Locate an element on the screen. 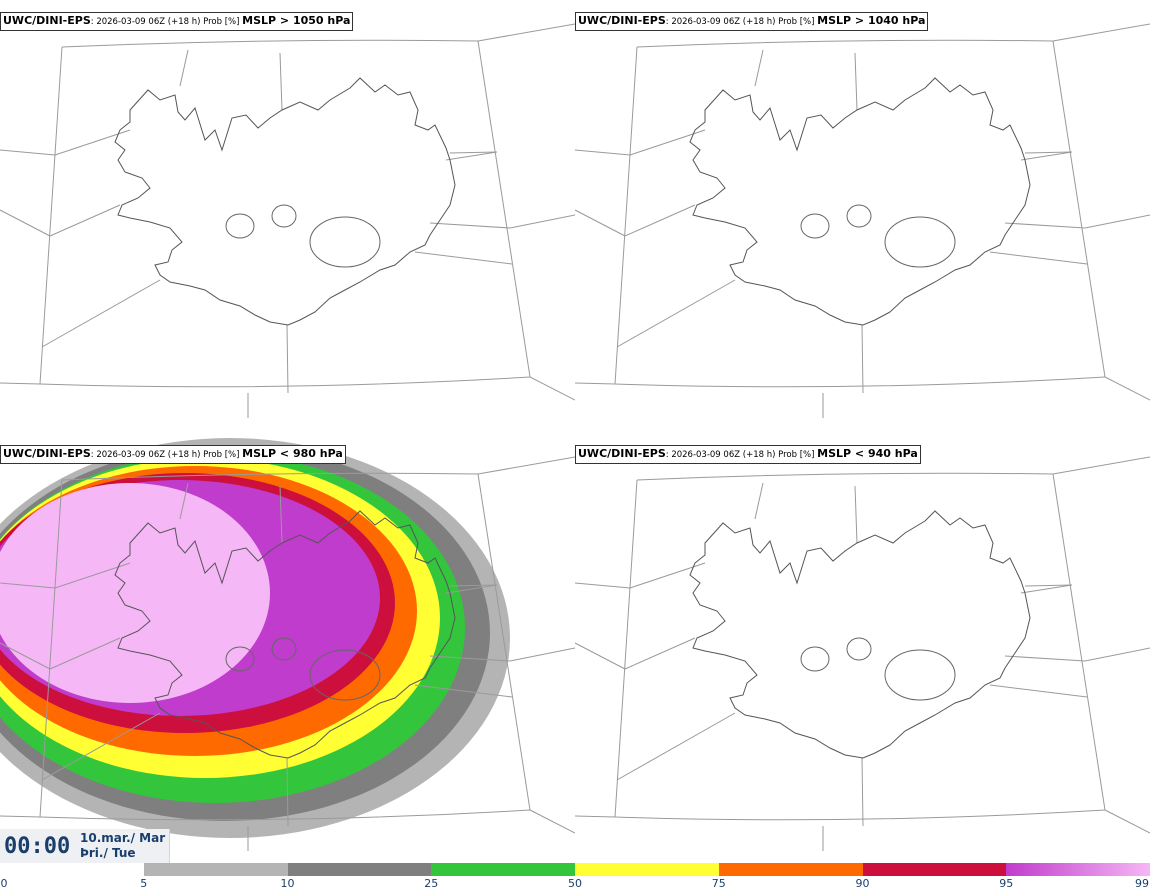 The width and height of the screenshot is (1150, 891). colorbar-tick-label: 90 is located at coordinates (862, 883).